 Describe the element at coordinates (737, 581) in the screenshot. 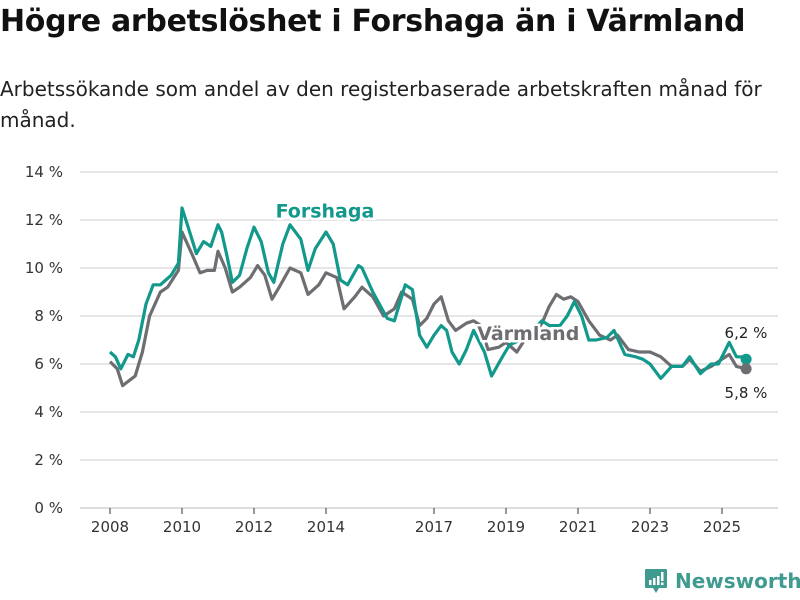

I see `brand-name: Newsworthy` at that location.